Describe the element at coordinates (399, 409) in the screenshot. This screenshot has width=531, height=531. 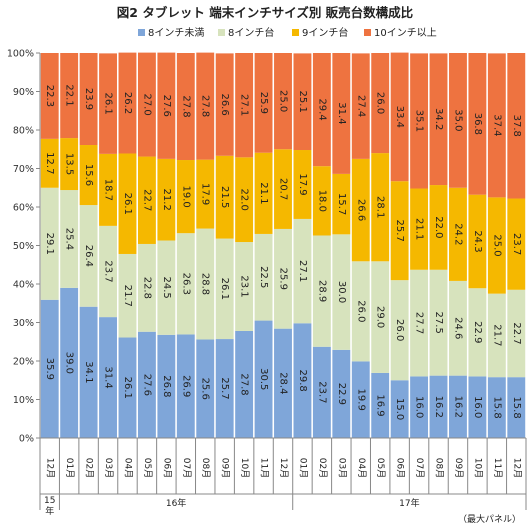
I see `data-label: 15.0` at that location.